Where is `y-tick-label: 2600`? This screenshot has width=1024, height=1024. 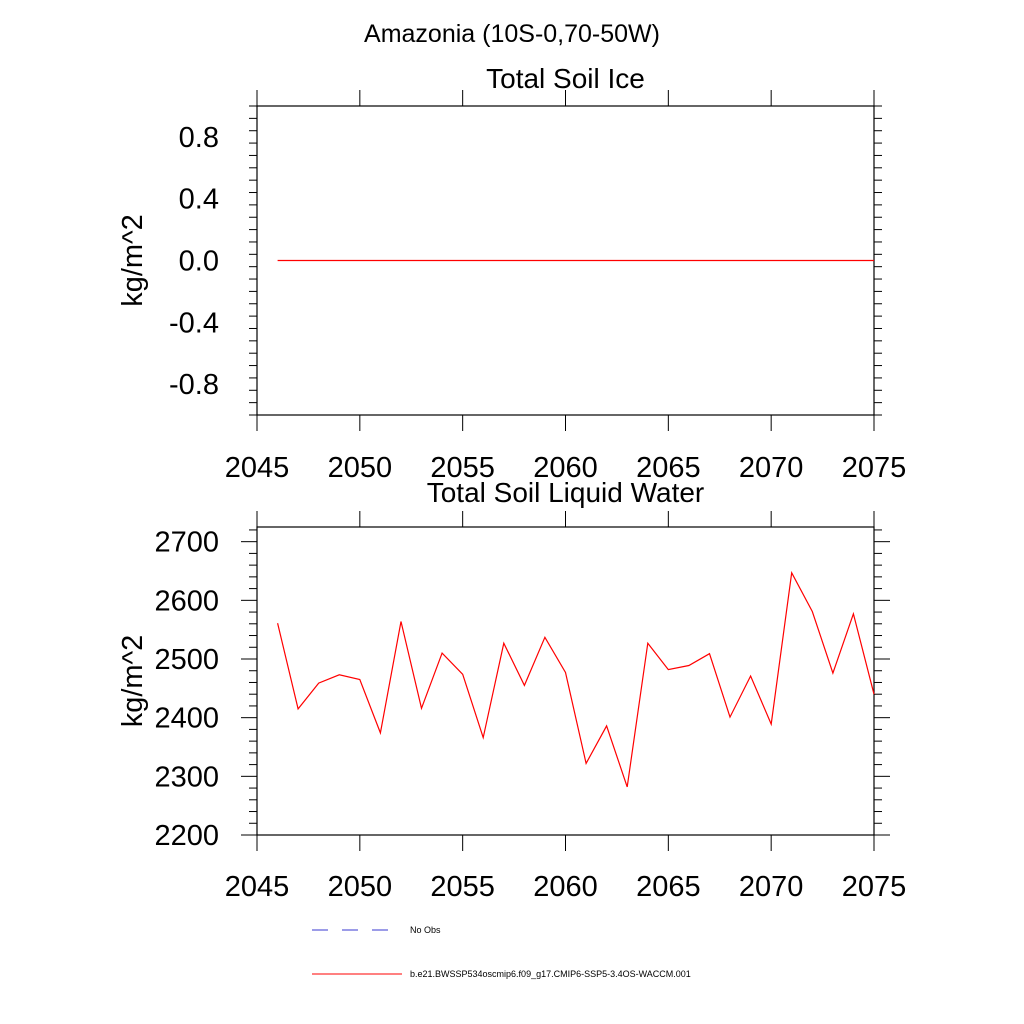
y-tick-label: 2600 is located at coordinates (186, 601).